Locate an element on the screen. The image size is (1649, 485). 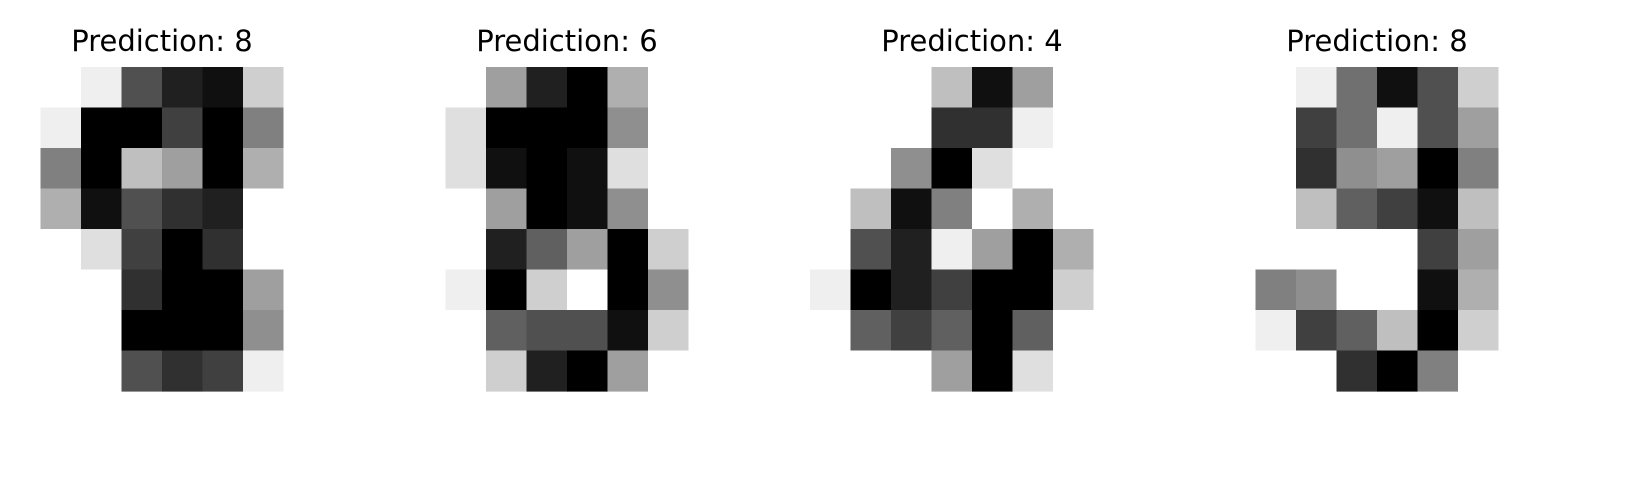
panel-3-pixel-r4-c5 is located at coordinates (1033, 250).